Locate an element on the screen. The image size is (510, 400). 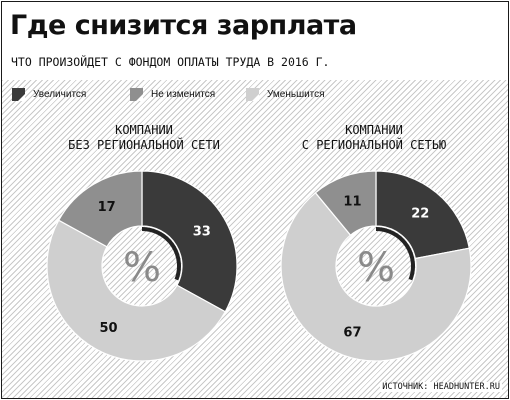
chart-1-value-decrease: 50 is located at coordinates (108, 328).